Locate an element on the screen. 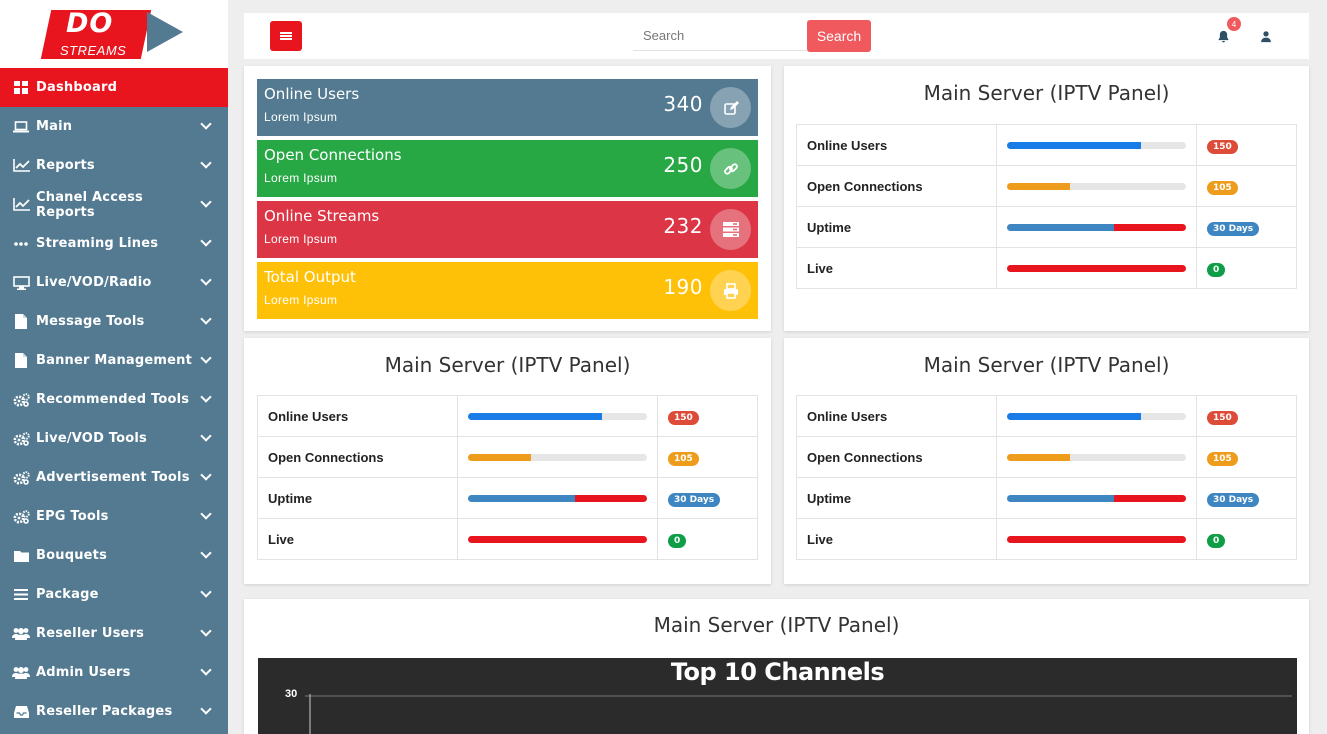  stat-tile-online-users: Online Users Lorem Ipsum 340 is located at coordinates (507, 107).